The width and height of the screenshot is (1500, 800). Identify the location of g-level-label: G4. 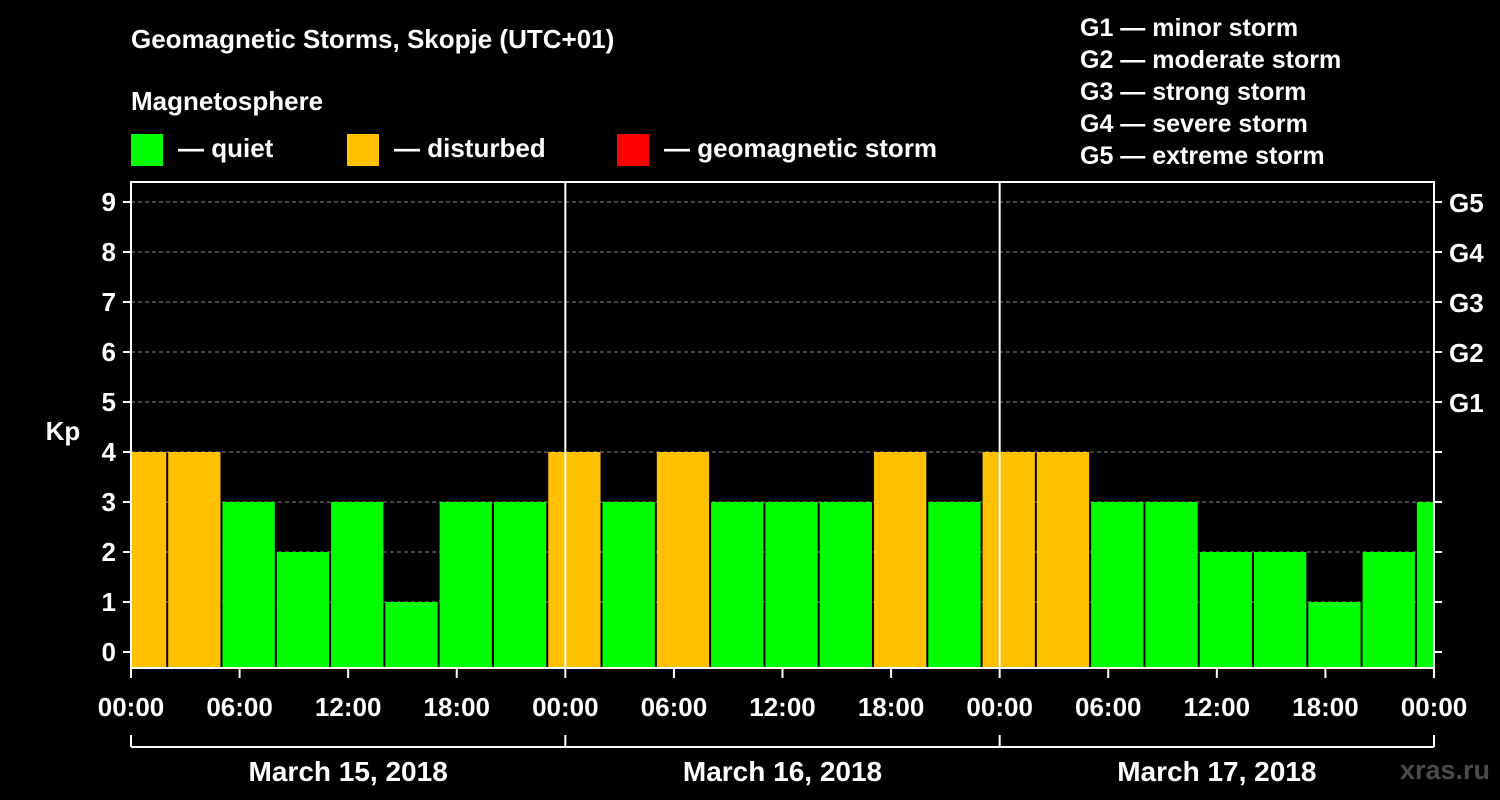
(1466, 253).